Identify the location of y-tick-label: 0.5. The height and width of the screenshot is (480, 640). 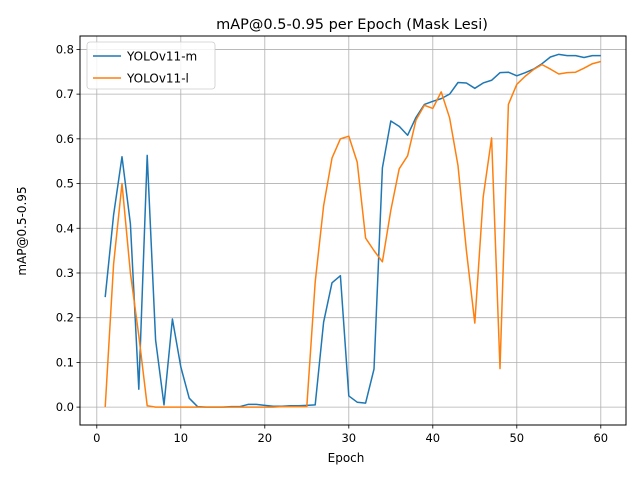
(65, 184).